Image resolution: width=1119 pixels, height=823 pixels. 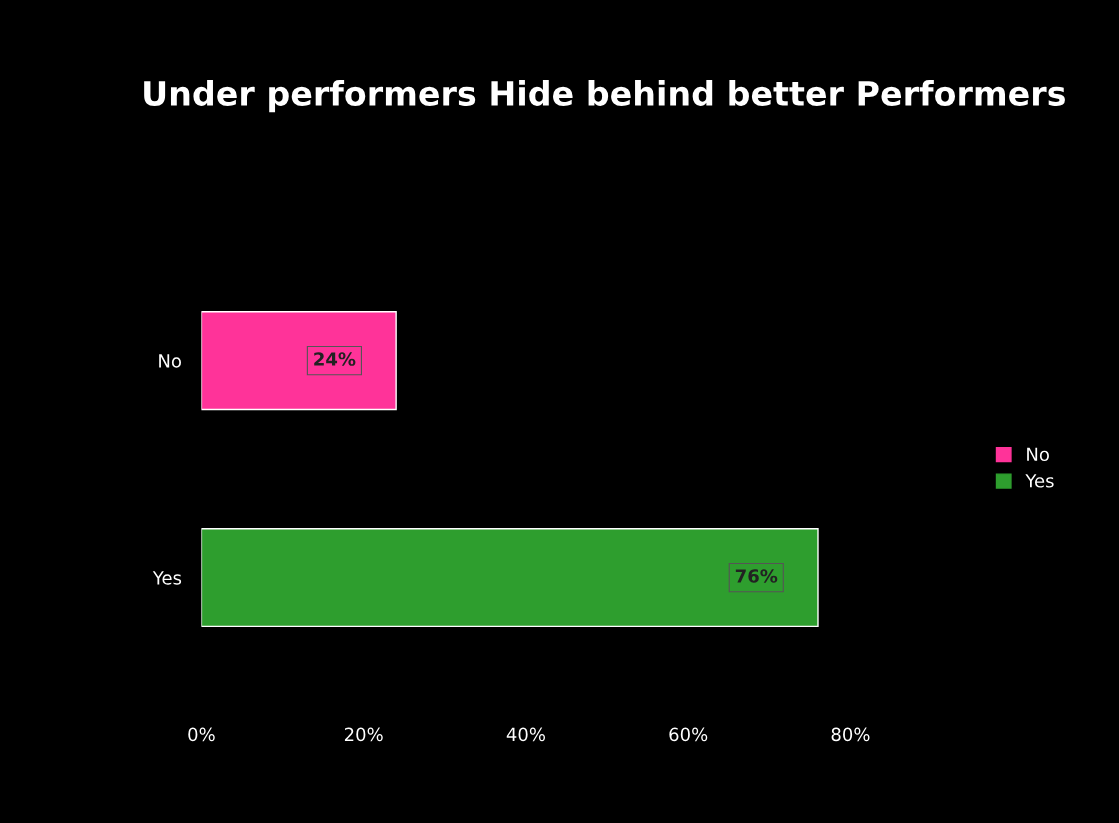 What do you see at coordinates (850, 734) in the screenshot?
I see `x-tick-label: 80%` at bounding box center [850, 734].